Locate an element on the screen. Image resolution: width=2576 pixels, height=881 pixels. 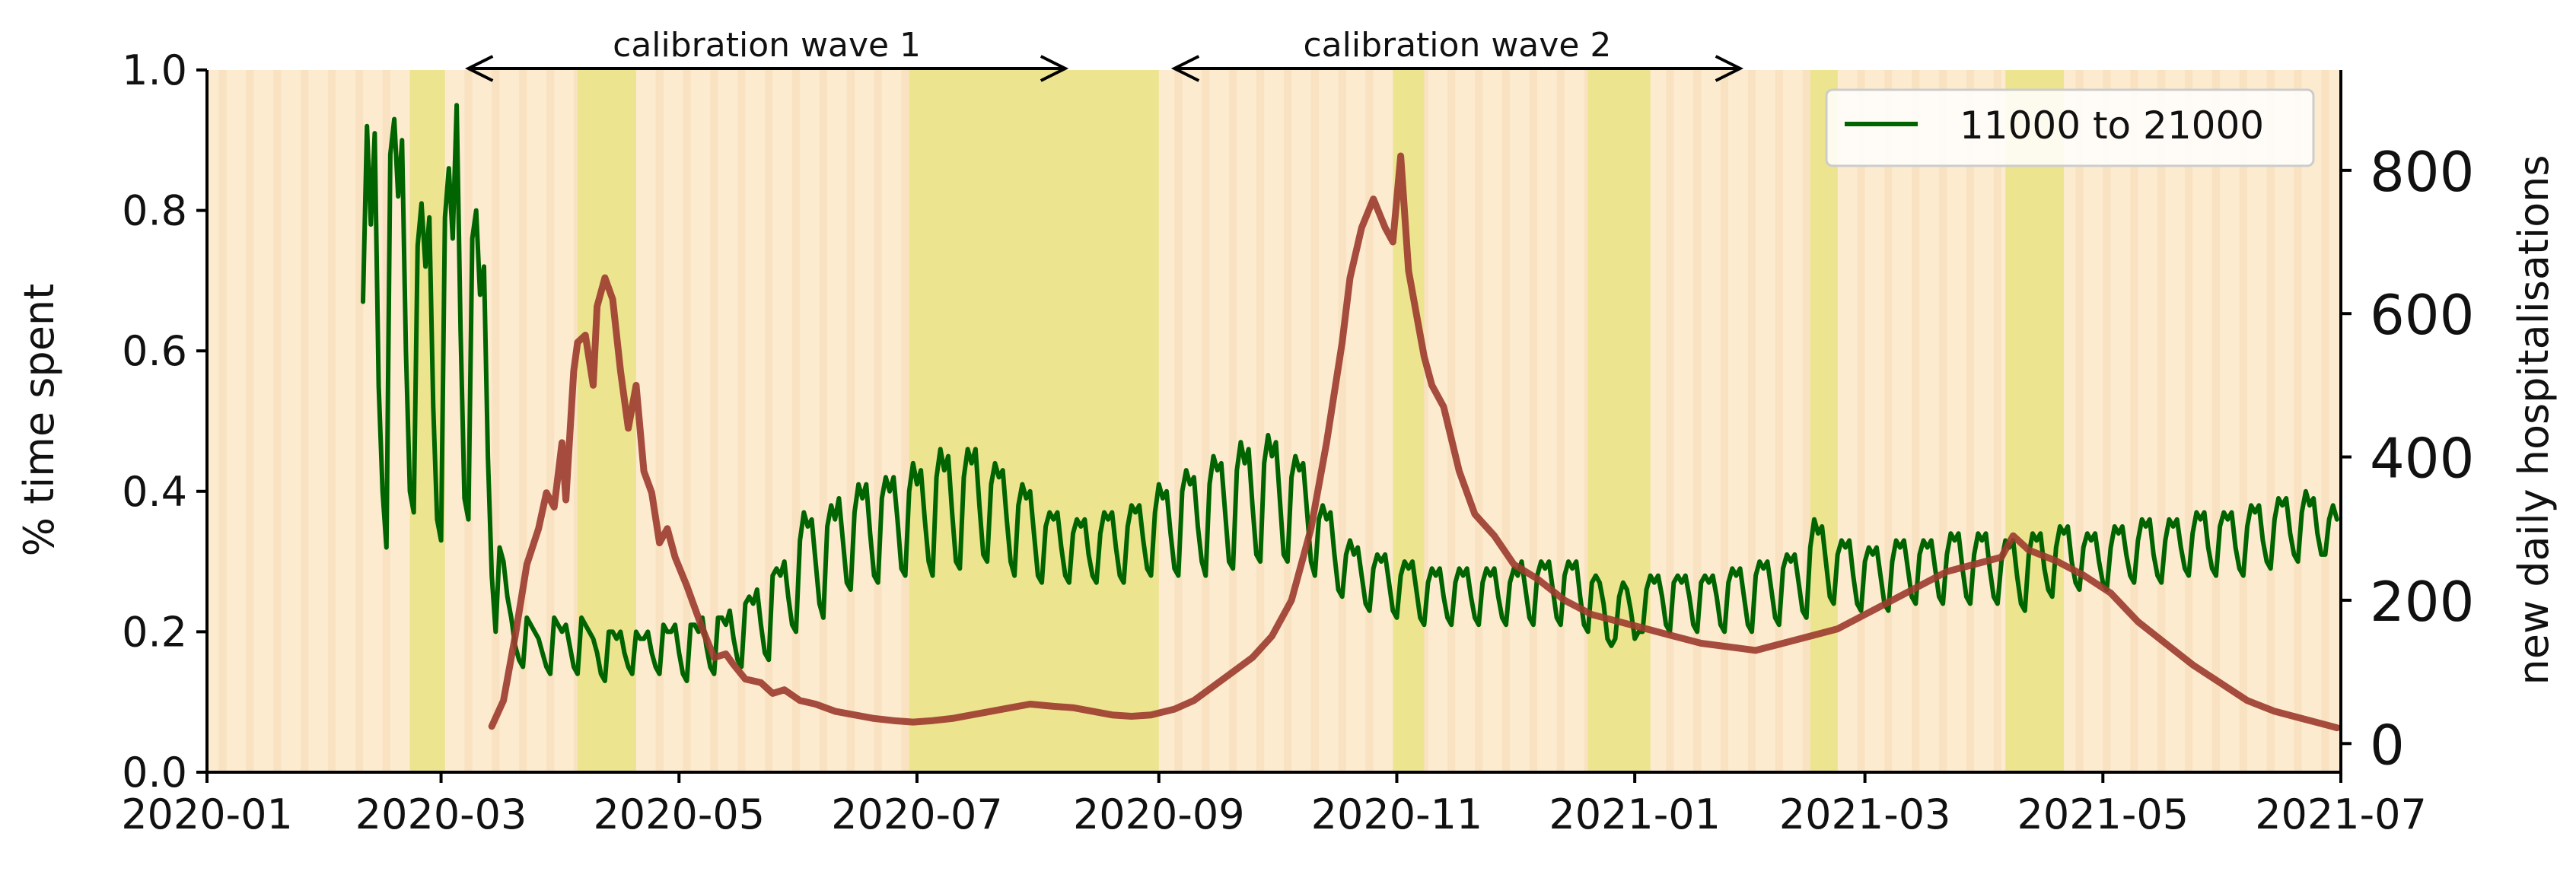
x-tick-label: 2020-03 is located at coordinates (441, 814).